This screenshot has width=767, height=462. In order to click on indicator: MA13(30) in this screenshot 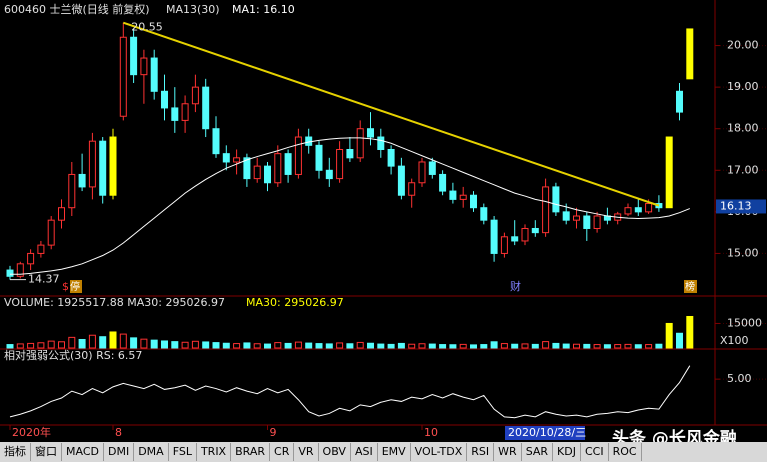, I will do `click(193, 9)`.